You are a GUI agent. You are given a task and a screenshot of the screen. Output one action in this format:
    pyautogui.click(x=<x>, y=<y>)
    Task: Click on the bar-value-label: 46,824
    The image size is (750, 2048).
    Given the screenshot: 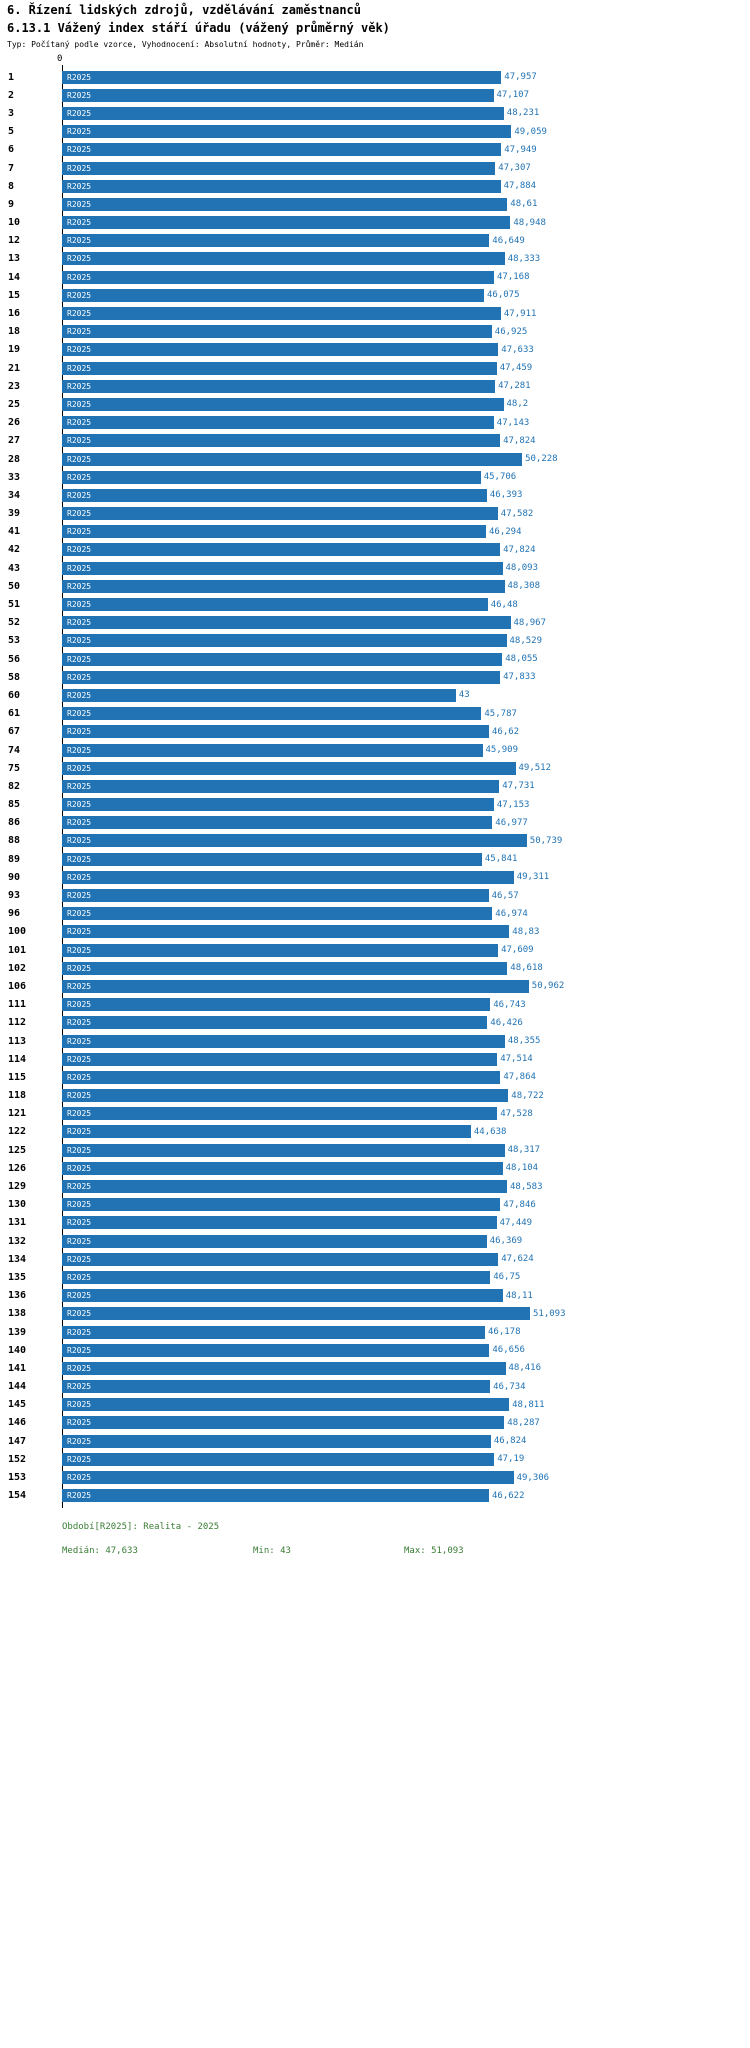 What is the action you would take?
    pyautogui.click(x=510, y=1441)
    